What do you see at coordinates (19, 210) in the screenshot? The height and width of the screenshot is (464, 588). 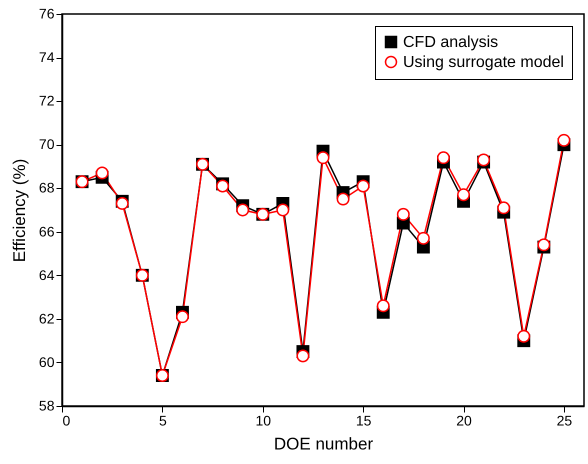 I see `y-axis-title: Efficiency (%)` at bounding box center [19, 210].